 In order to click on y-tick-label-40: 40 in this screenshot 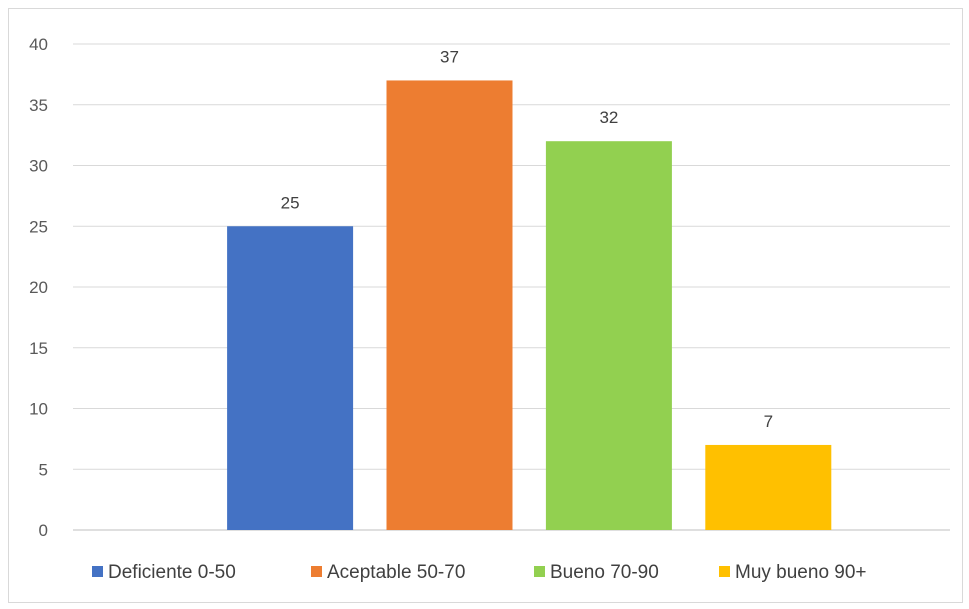, I will do `click(38, 44)`.